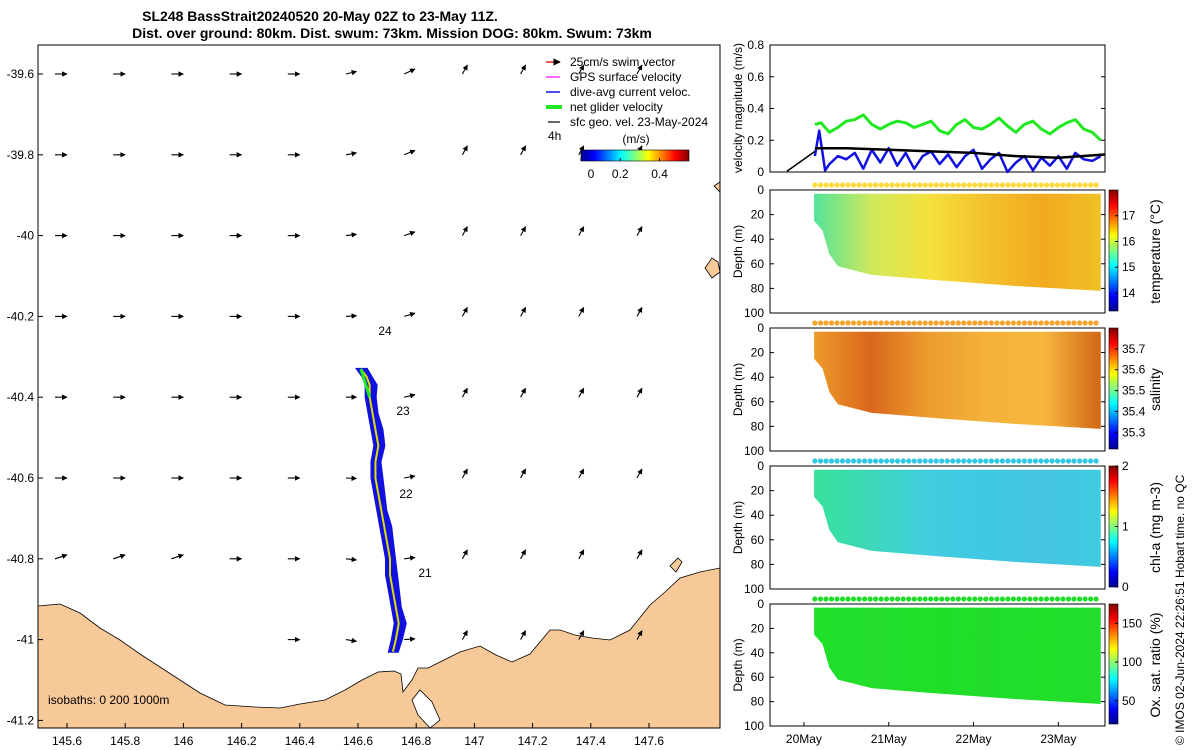 Image resolution: width=1200 pixels, height=750 pixels. What do you see at coordinates (1132, 662) in the screenshot?
I see `cbar-tick-label: 100` at bounding box center [1132, 662].